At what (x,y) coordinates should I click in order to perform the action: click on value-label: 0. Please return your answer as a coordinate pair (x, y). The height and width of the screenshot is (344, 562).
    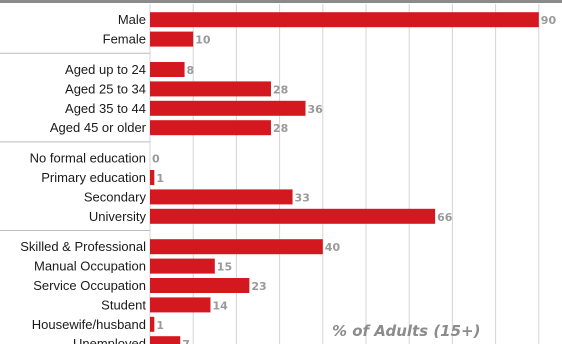
    Looking at the image, I should click on (156, 159).